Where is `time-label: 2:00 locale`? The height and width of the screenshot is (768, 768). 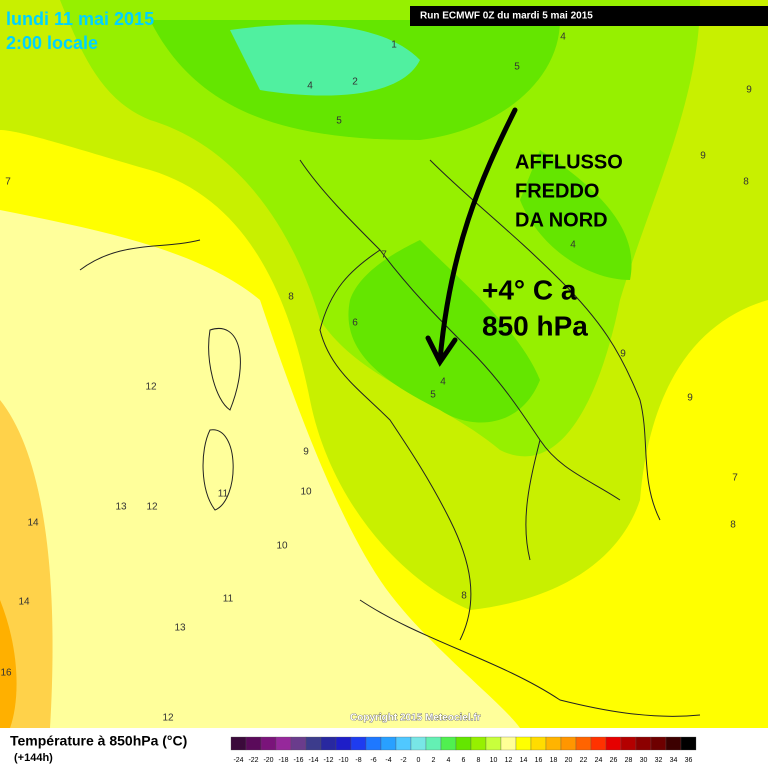 time-label: 2:00 locale is located at coordinates (52, 43).